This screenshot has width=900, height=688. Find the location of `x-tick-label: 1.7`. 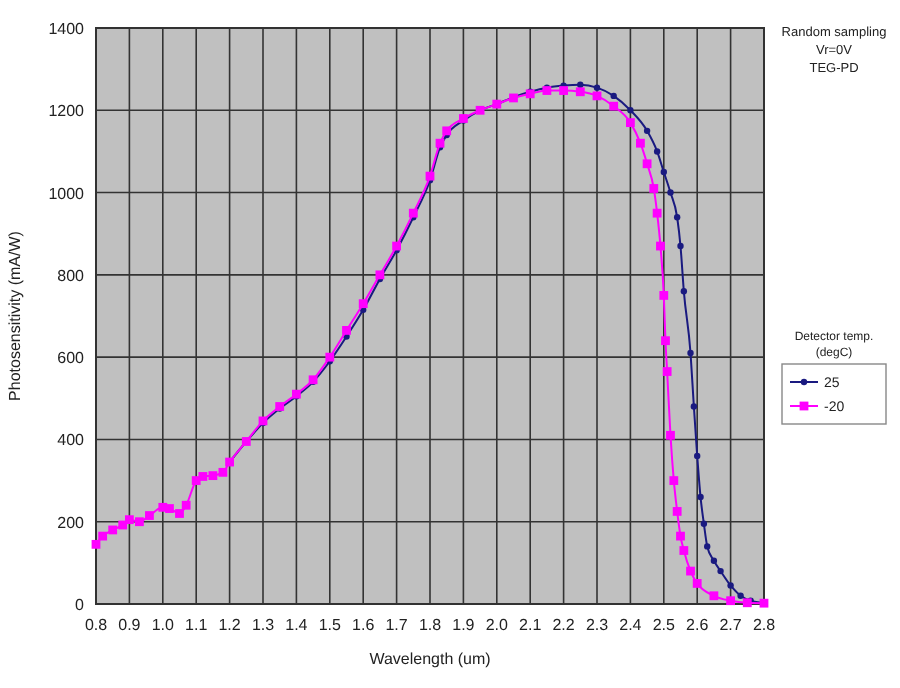

x-tick-label: 1.7 is located at coordinates (397, 625).